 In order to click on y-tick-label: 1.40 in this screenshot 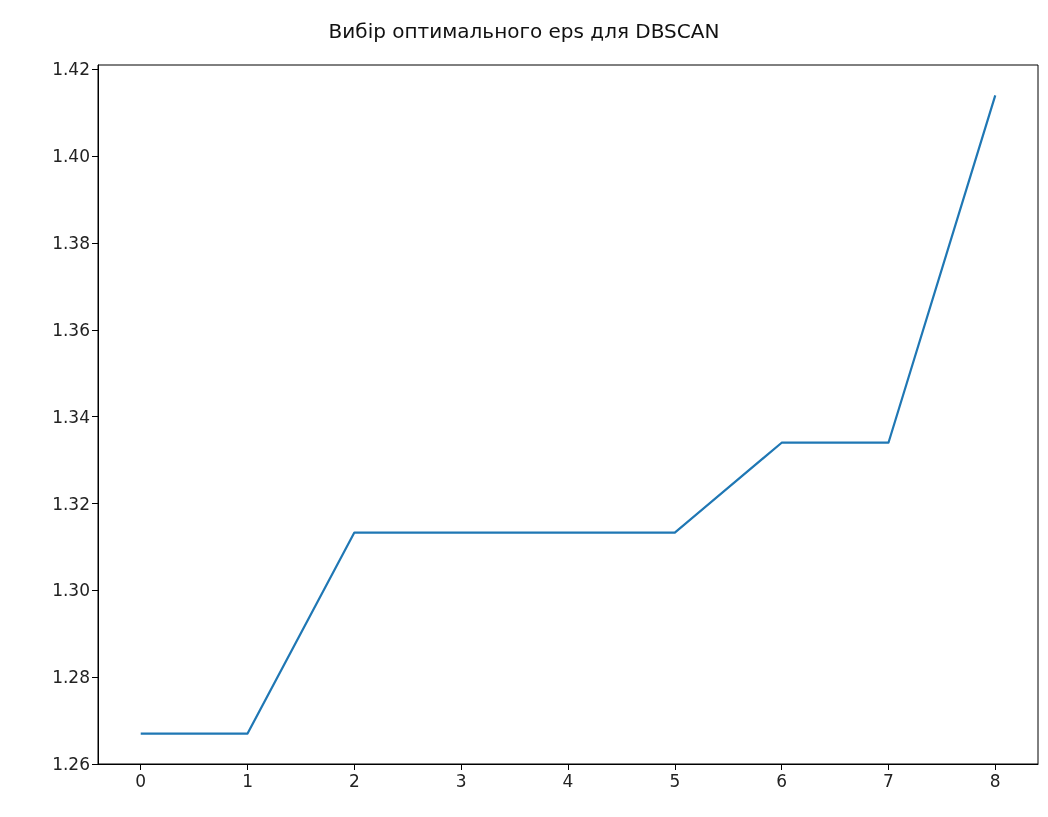, I will do `click(71, 156)`.